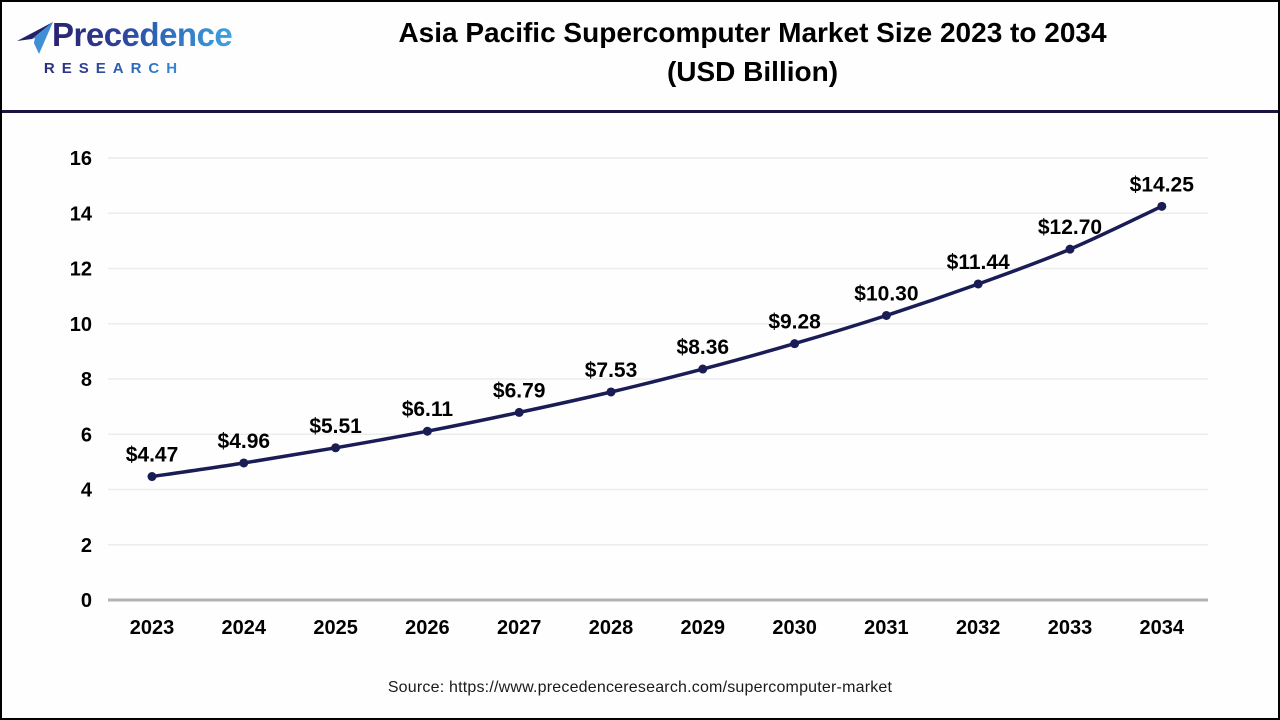 This screenshot has height=720, width=1280. Describe the element at coordinates (114, 68) in the screenshot. I see `logo-subtitle: RESEARCH` at that location.